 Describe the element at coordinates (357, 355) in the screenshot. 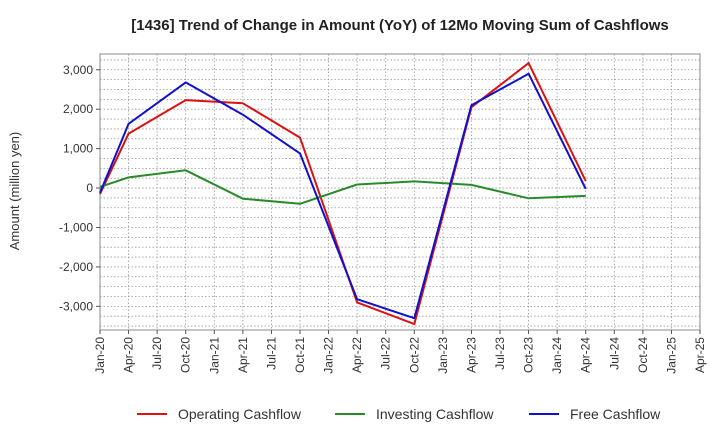

I see `x-tick-label: Apr-22` at that location.